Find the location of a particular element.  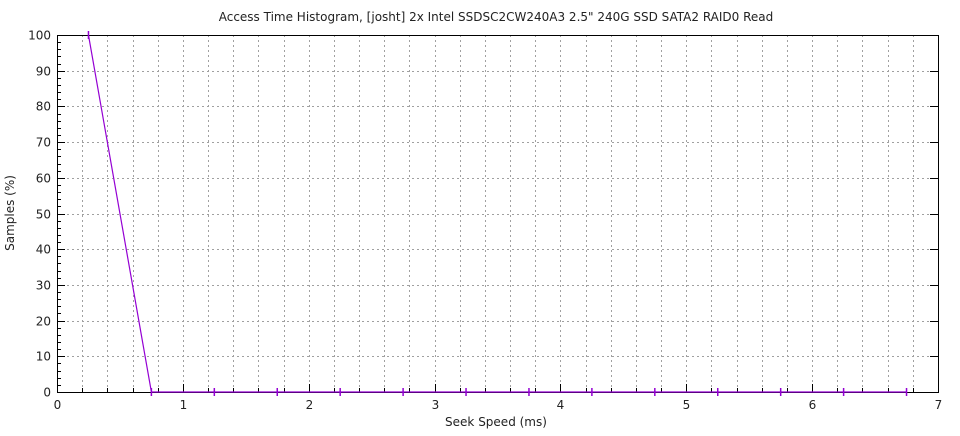

y-tick-label: 100 is located at coordinates (39, 36).